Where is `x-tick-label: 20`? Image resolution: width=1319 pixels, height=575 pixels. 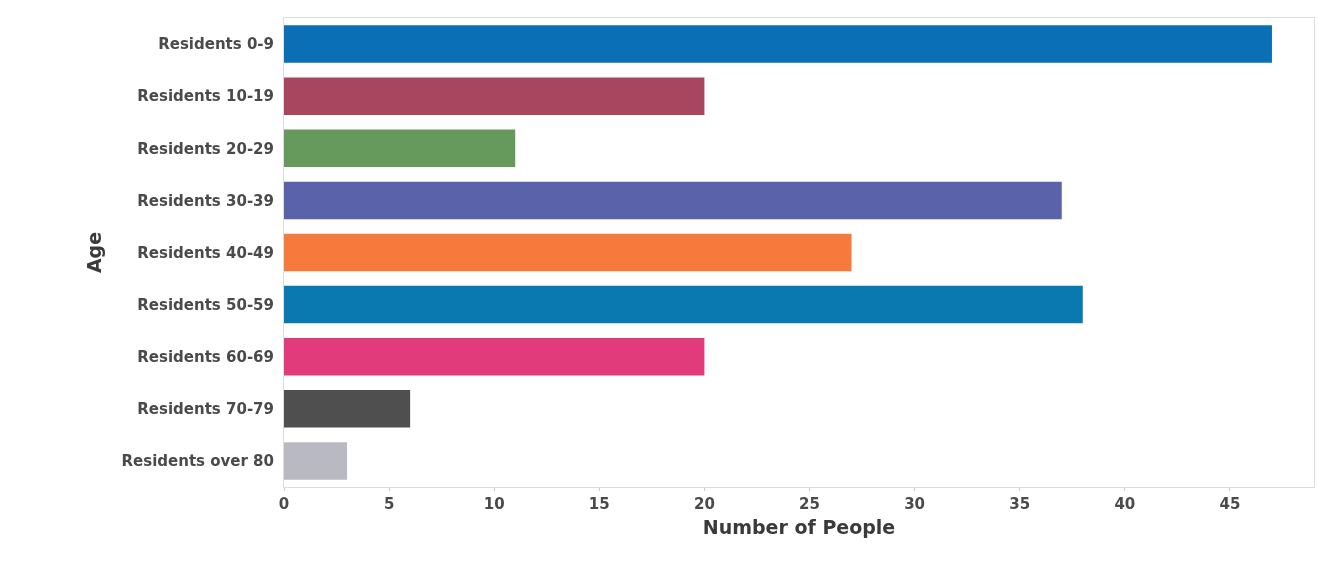 x-tick-label: 20 is located at coordinates (704, 504).